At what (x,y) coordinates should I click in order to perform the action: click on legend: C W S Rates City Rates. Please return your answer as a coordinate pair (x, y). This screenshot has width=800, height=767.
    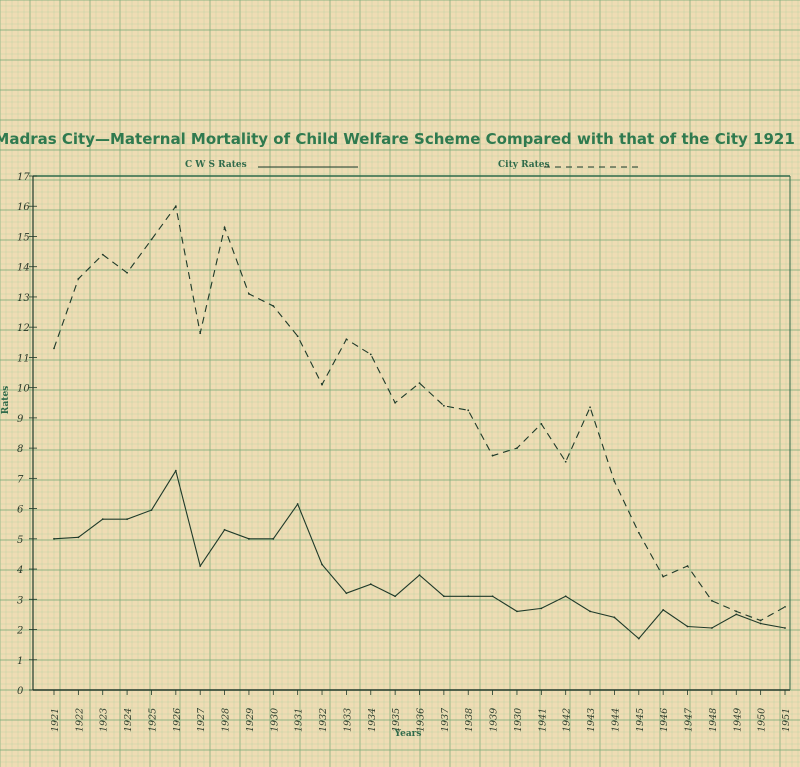
    Looking at the image, I should click on (412, 165).